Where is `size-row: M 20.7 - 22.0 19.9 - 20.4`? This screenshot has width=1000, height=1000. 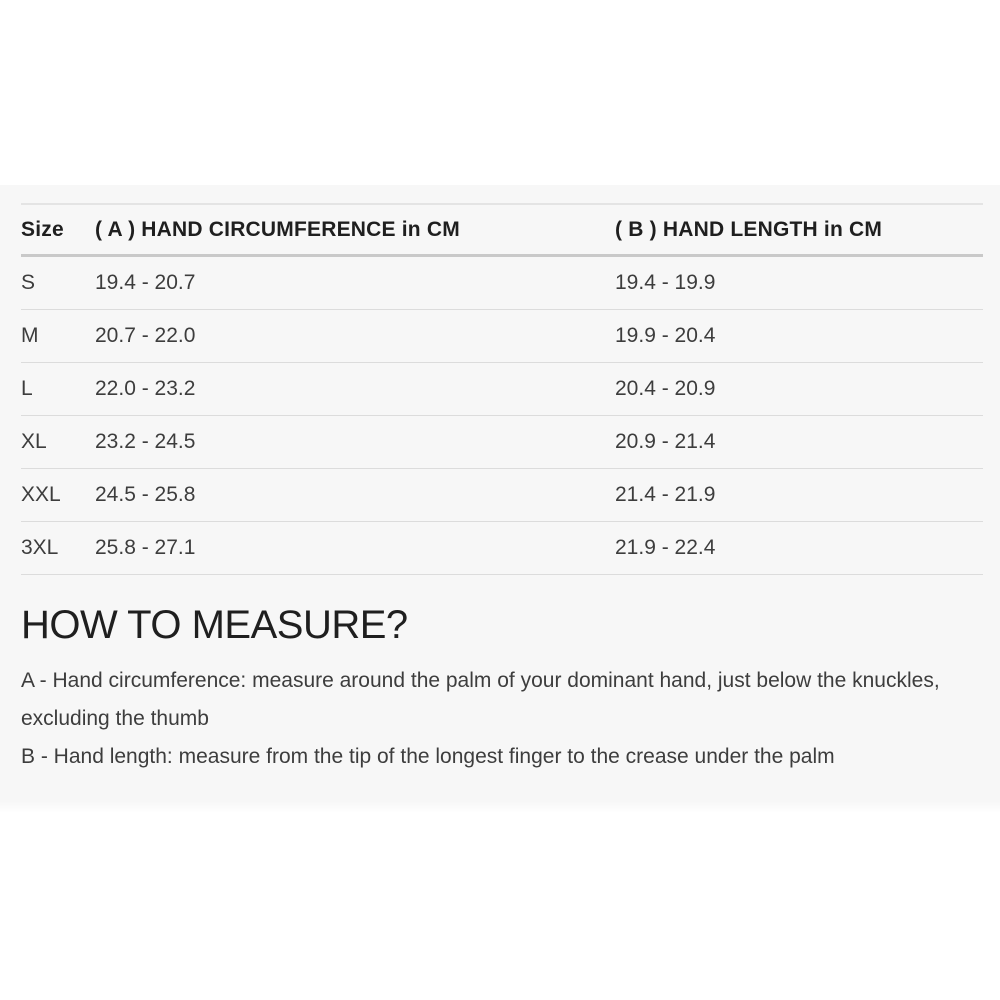 size-row: M 20.7 - 22.0 19.9 - 20.4 is located at coordinates (502, 336).